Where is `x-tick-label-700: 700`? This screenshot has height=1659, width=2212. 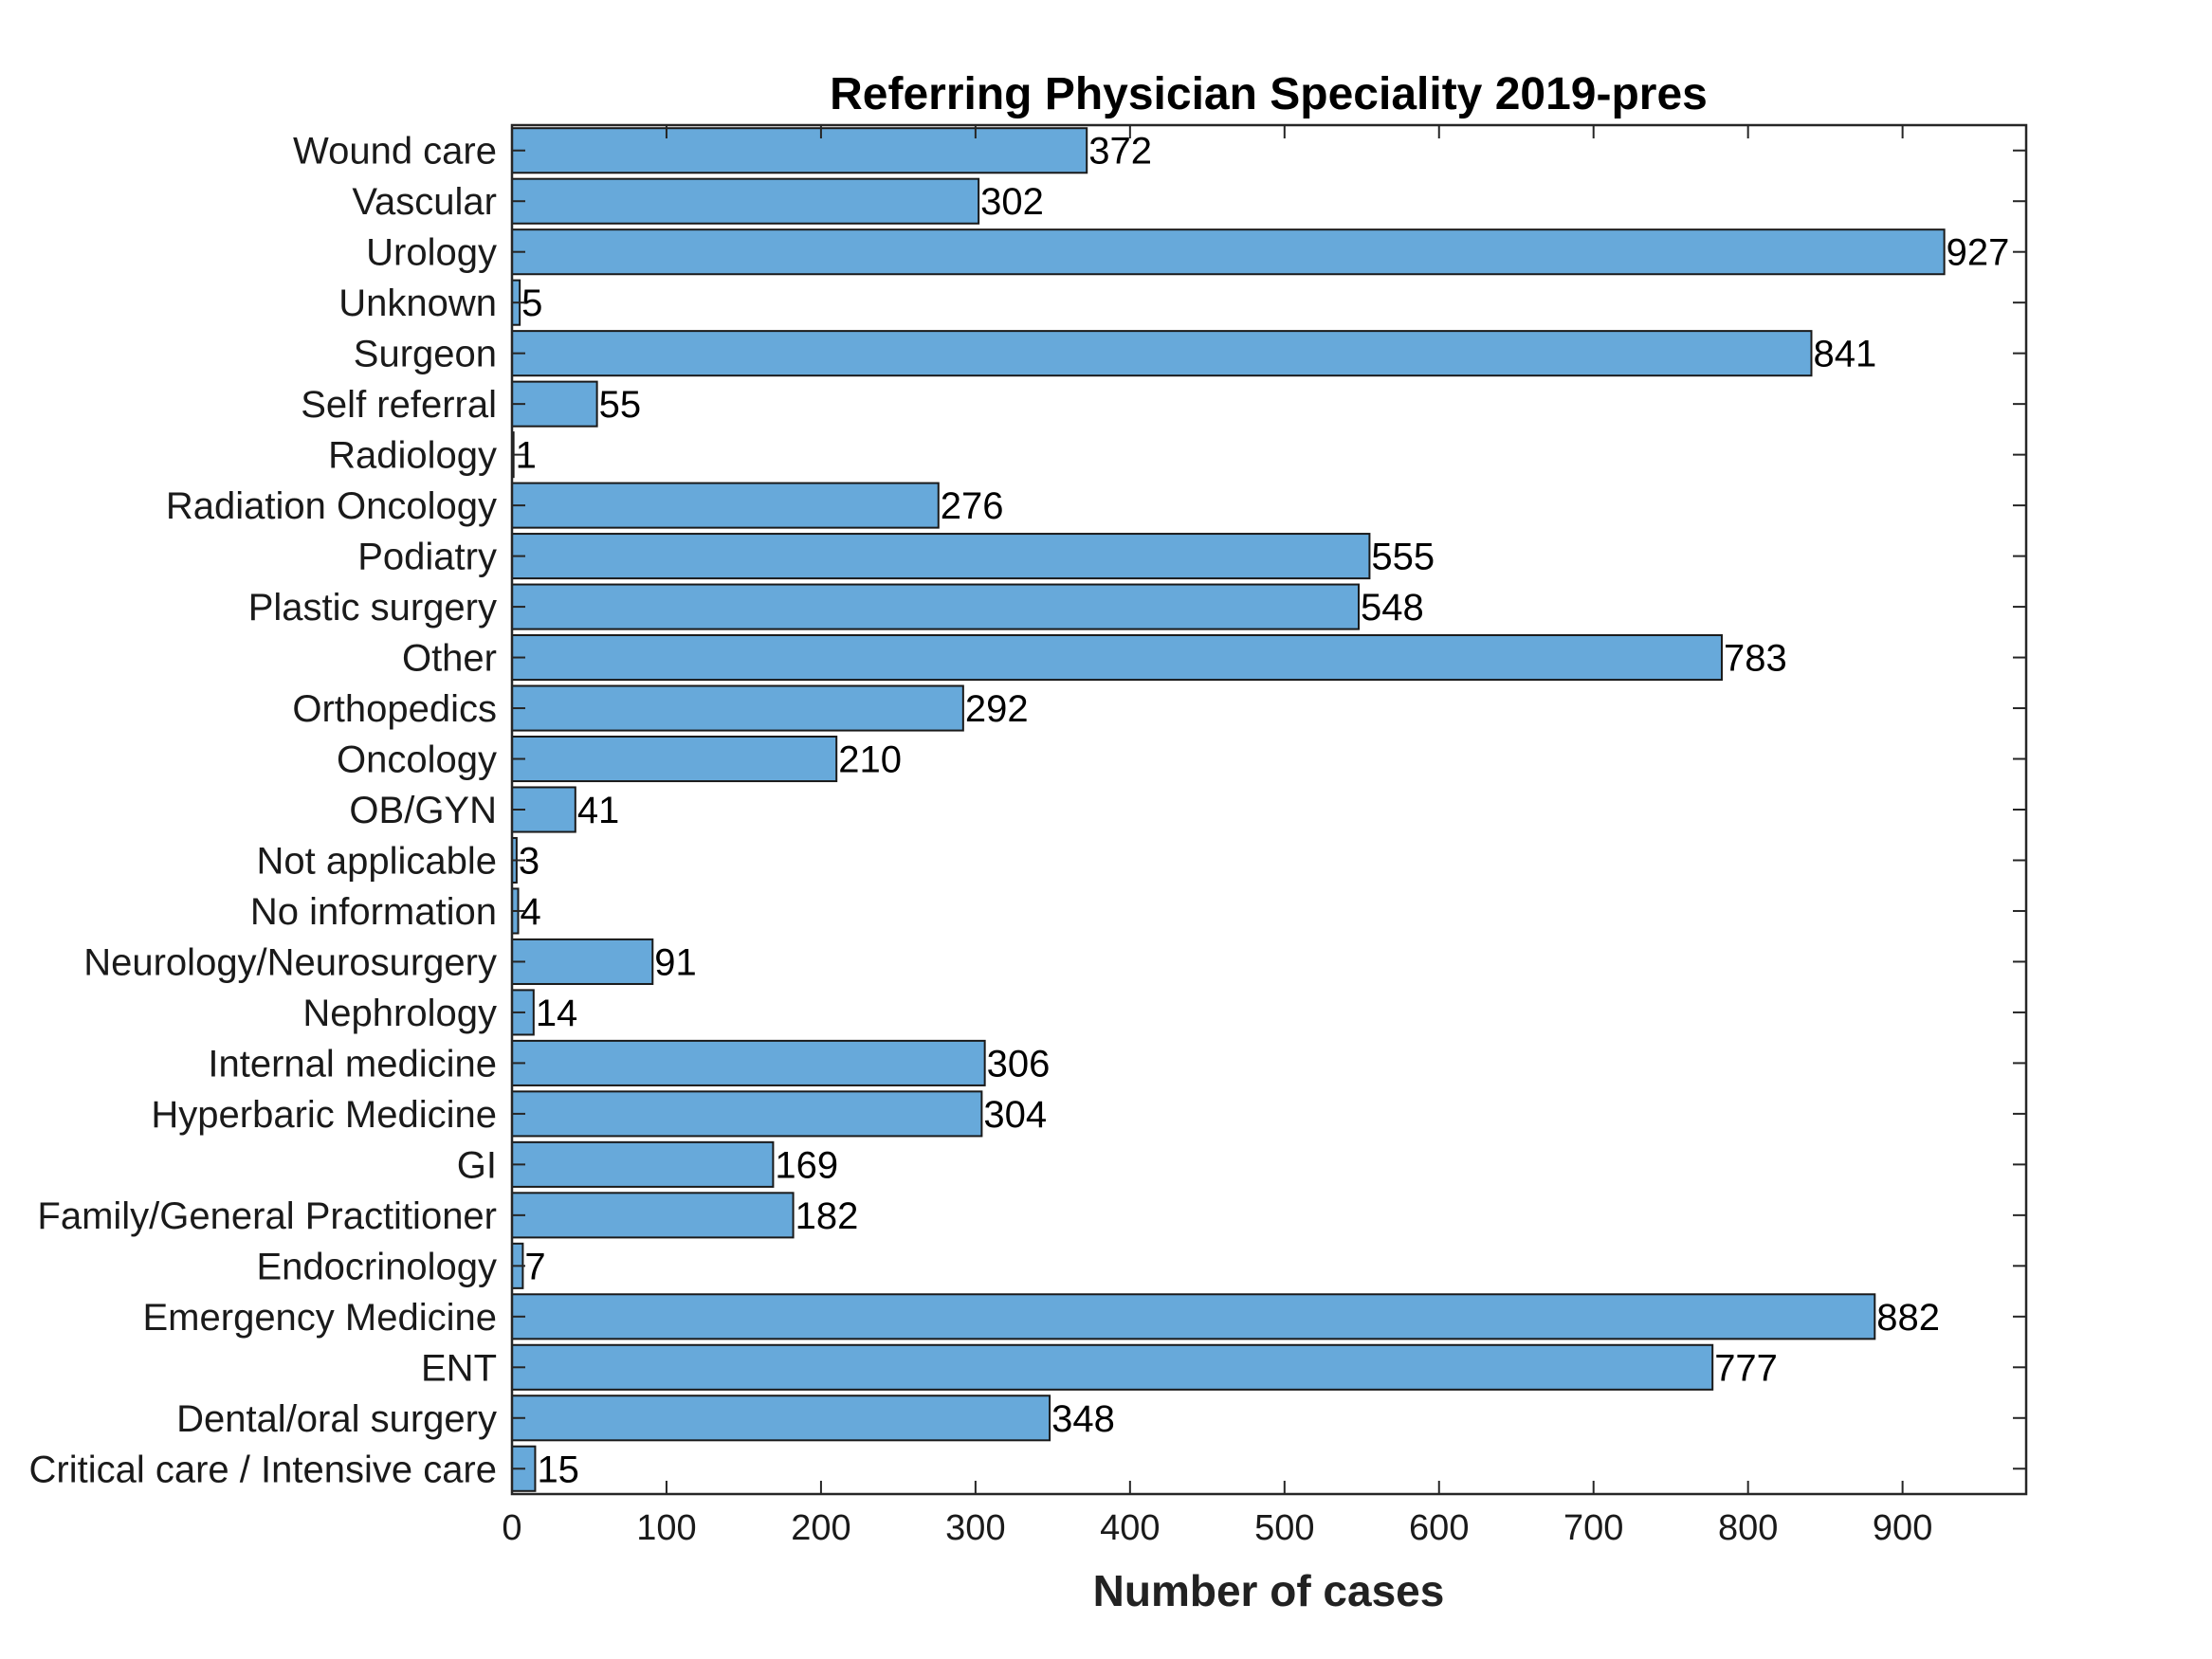
x-tick-label-700: 700 is located at coordinates (1593, 1528).